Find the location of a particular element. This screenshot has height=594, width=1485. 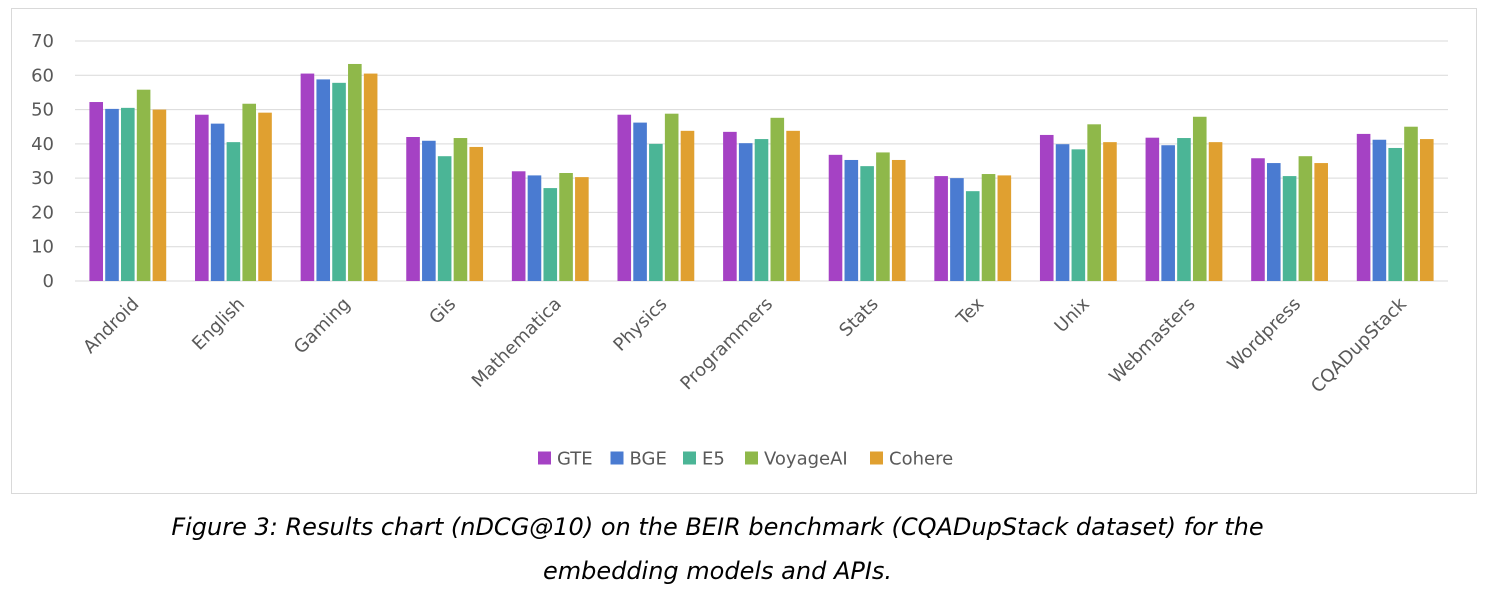

bar-voyageai-mathematica is located at coordinates (566, 227).